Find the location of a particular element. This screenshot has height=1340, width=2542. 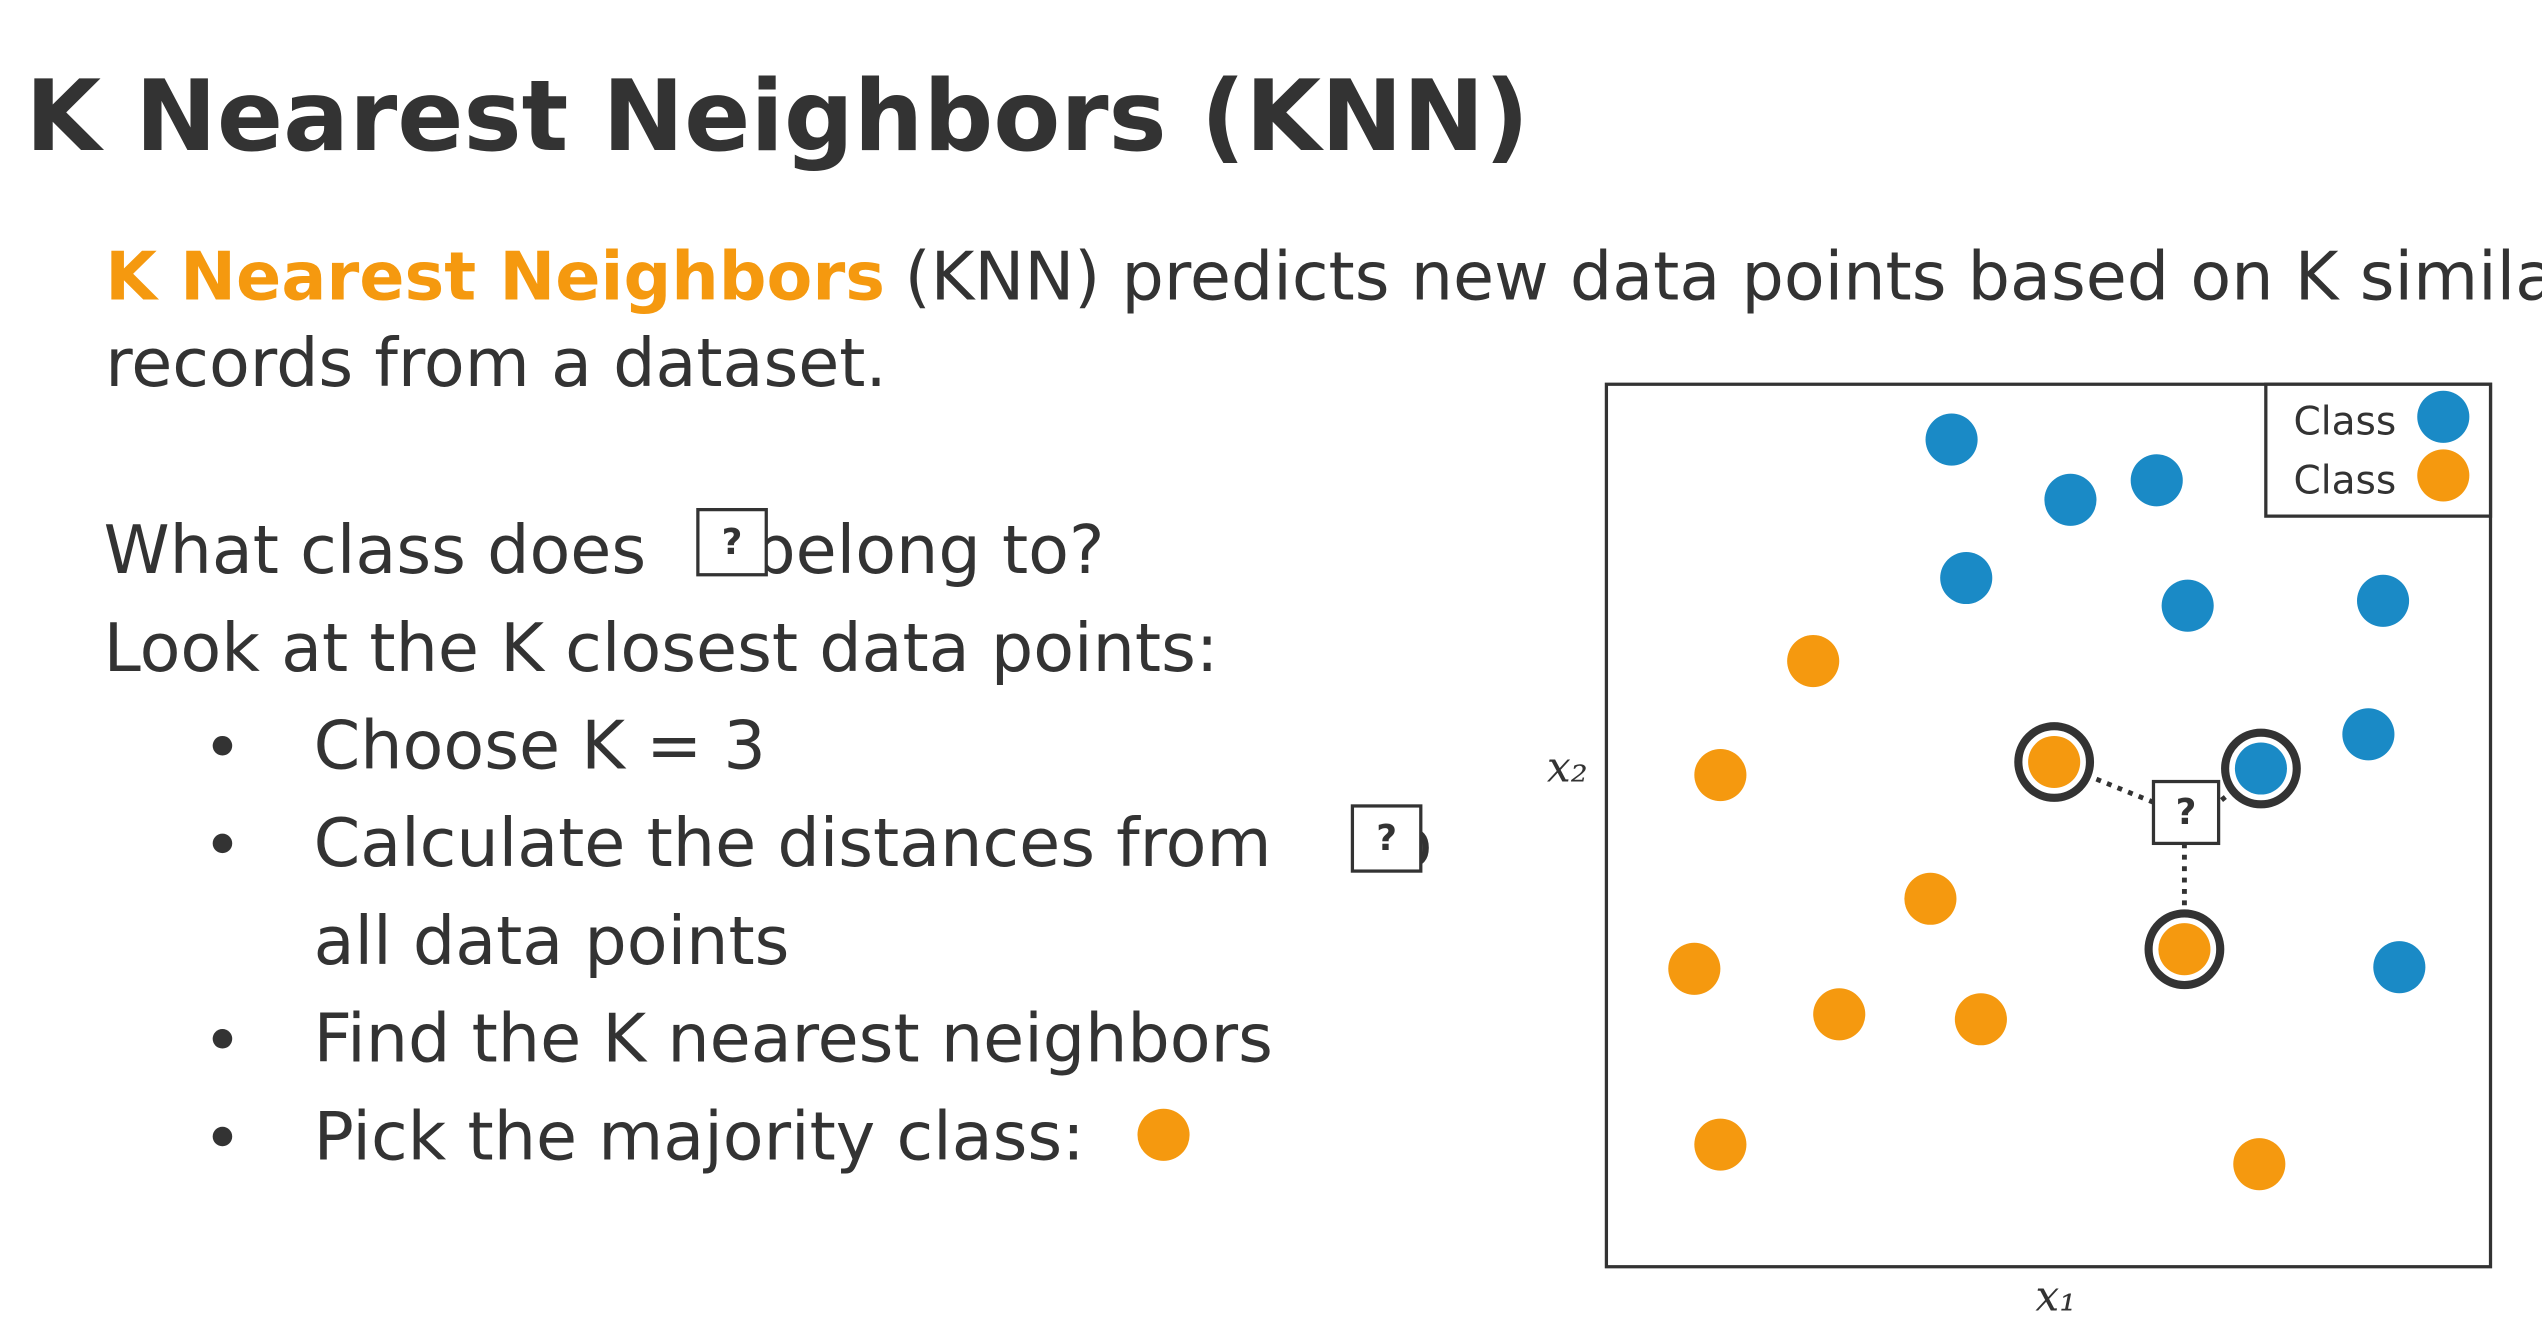

y-axis-label: x₂ is located at coordinates (1567, 767).